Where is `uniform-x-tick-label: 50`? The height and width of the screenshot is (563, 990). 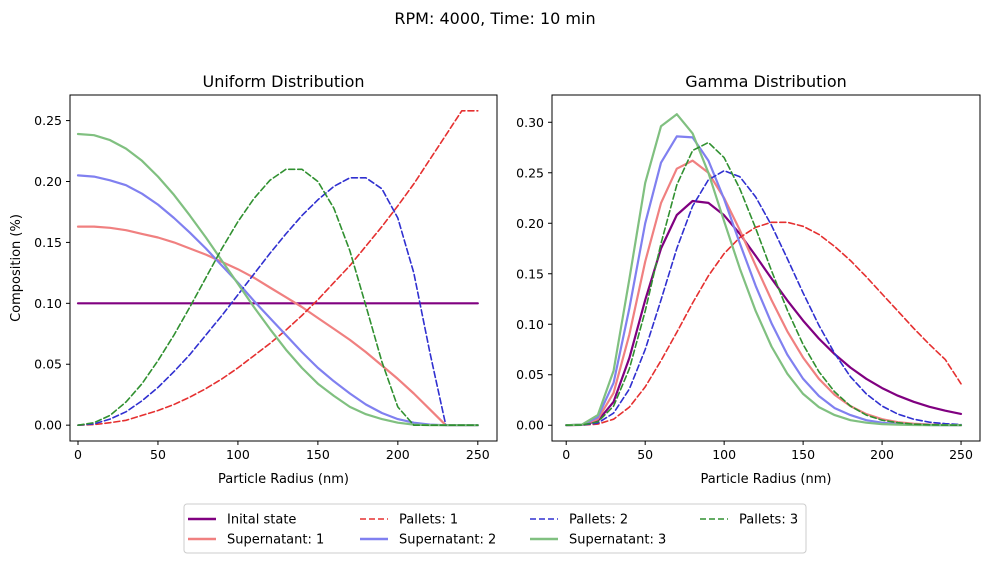 uniform-x-tick-label: 50 is located at coordinates (158, 454).